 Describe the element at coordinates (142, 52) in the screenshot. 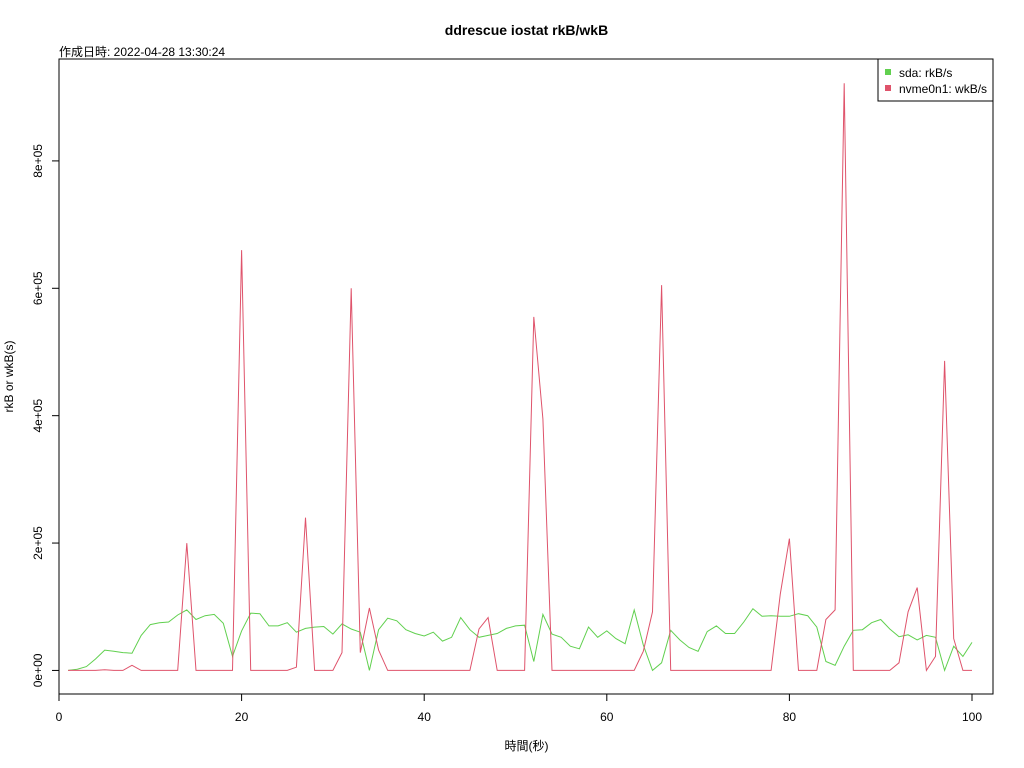

I see `chart-subtitle: 作成日時: 2022-04-28 13:30:24` at that location.